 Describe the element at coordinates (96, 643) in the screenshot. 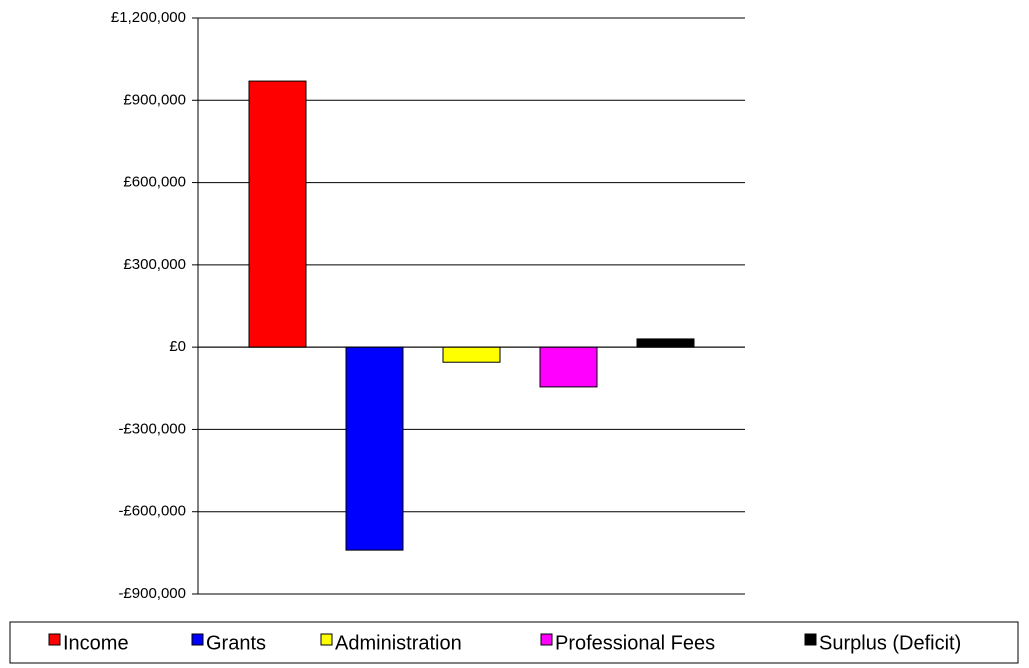

I see `legend-label: Income` at that location.